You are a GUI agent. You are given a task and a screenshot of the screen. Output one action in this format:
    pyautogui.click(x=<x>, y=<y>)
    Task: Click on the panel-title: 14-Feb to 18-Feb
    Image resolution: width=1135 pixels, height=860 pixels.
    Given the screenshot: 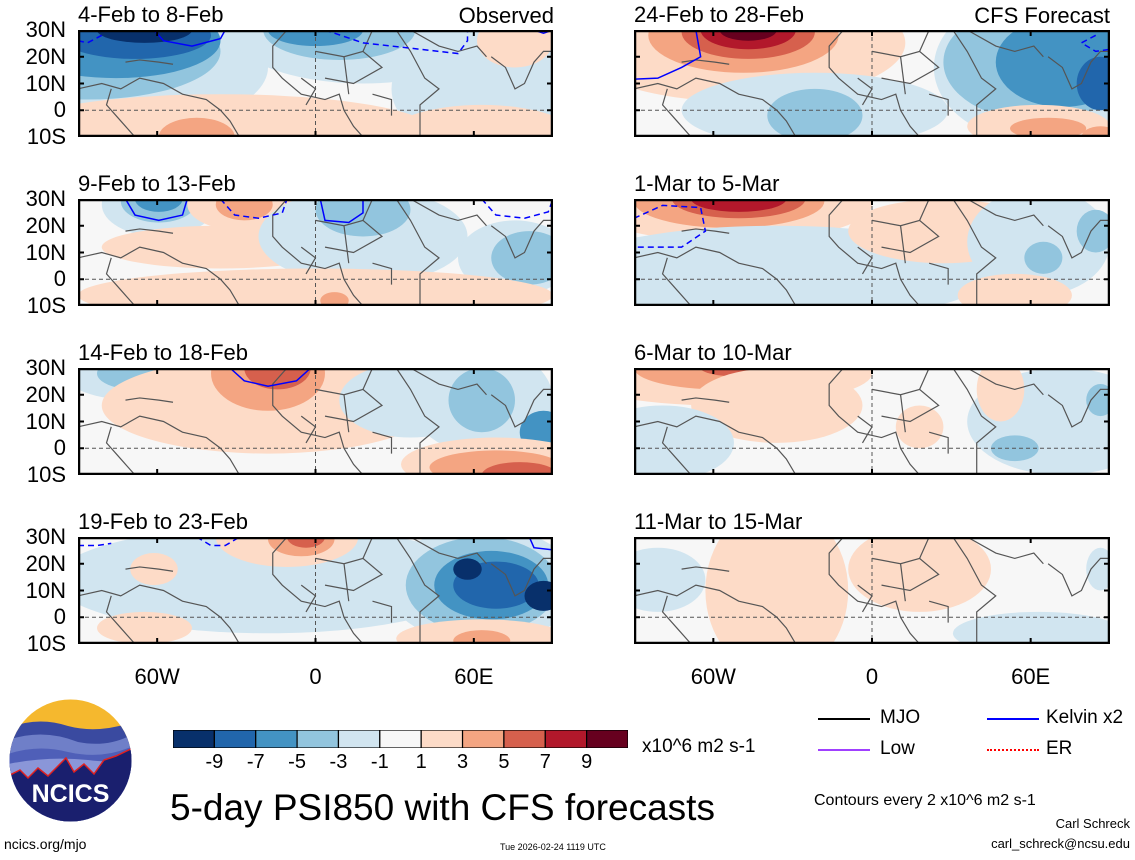 What is the action you would take?
    pyautogui.click(x=163, y=352)
    